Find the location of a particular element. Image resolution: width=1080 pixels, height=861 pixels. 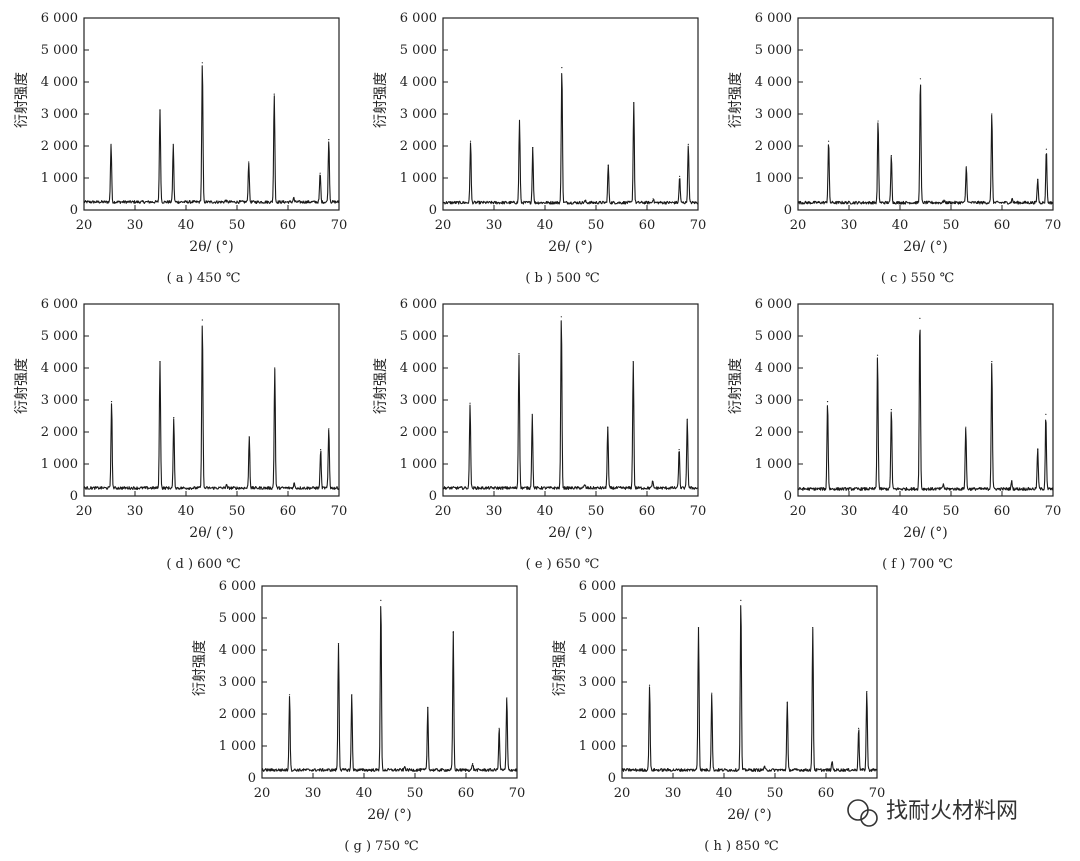

panel-caption: ( a ) 450 ℃ is located at coordinates (204, 278).